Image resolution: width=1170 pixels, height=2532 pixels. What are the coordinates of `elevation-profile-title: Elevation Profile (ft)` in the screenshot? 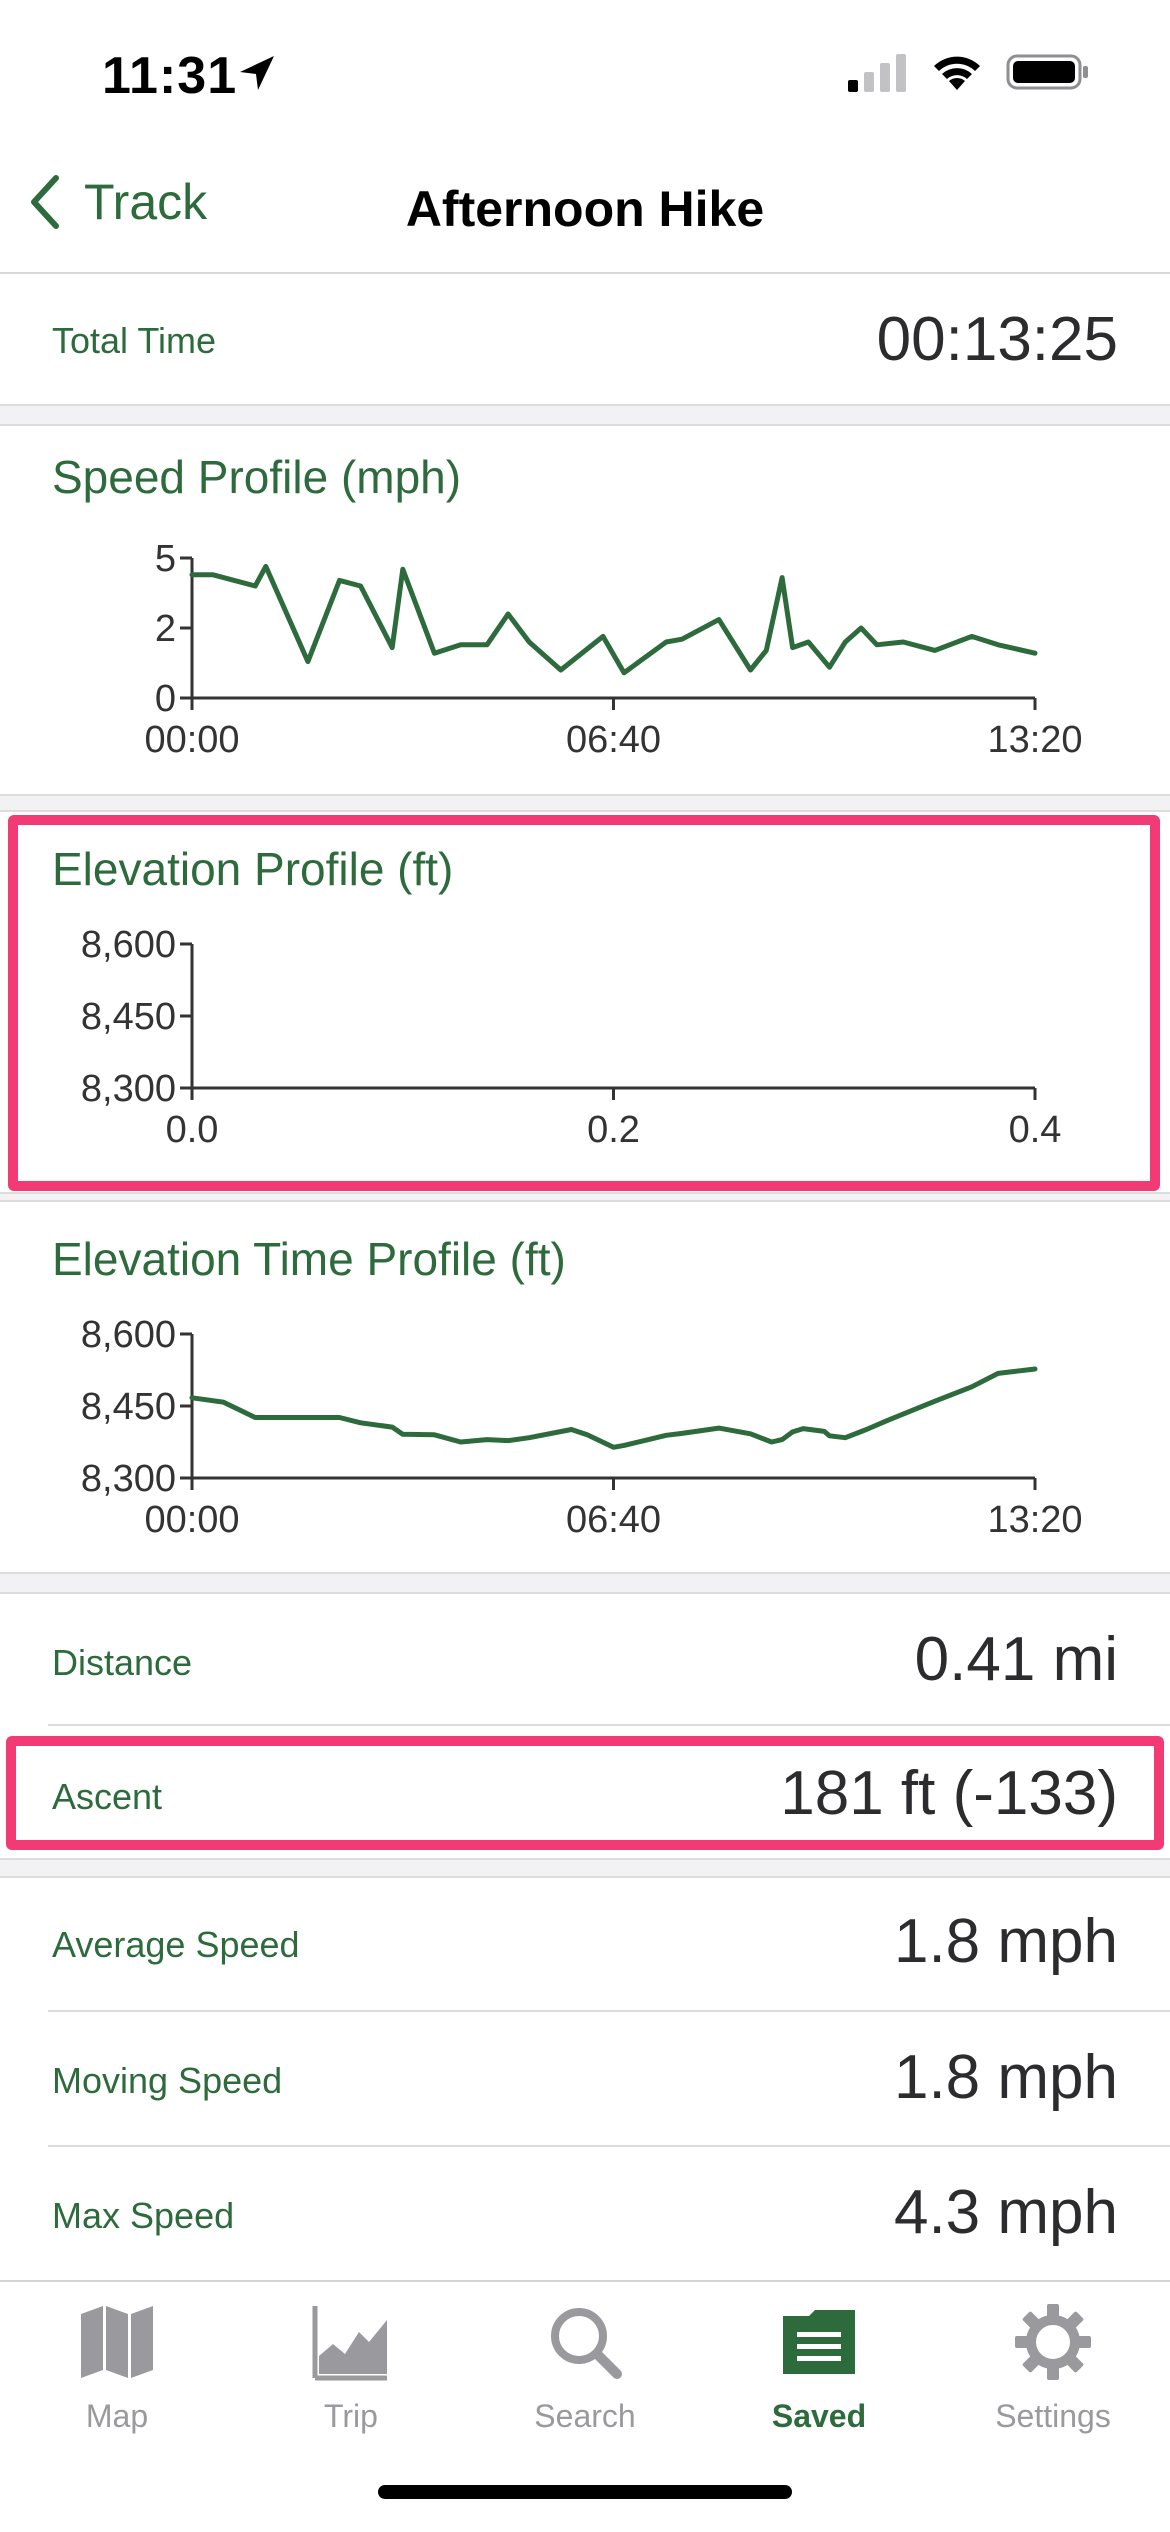 It's located at (253, 869).